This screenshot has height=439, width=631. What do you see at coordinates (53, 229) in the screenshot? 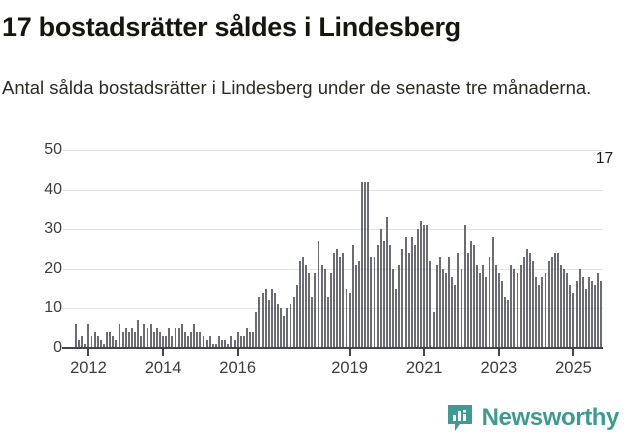
I see `y-axis-tick-label: 30` at bounding box center [53, 229].